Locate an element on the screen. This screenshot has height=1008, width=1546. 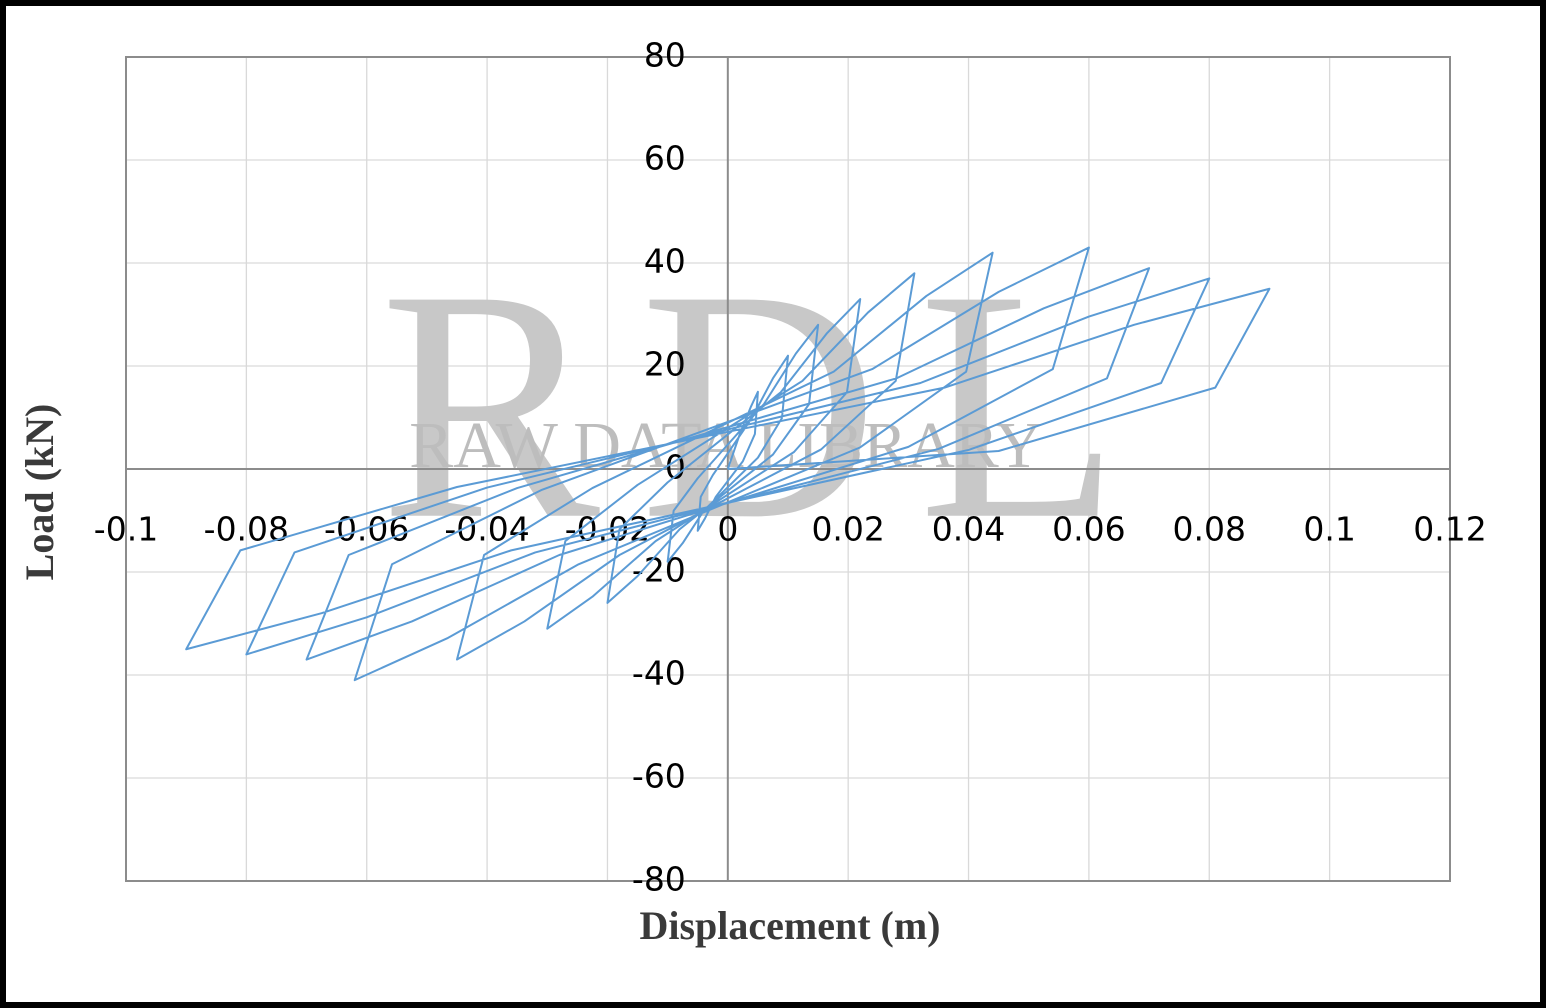
y-tick-label: -60 is located at coordinates (659, 776).